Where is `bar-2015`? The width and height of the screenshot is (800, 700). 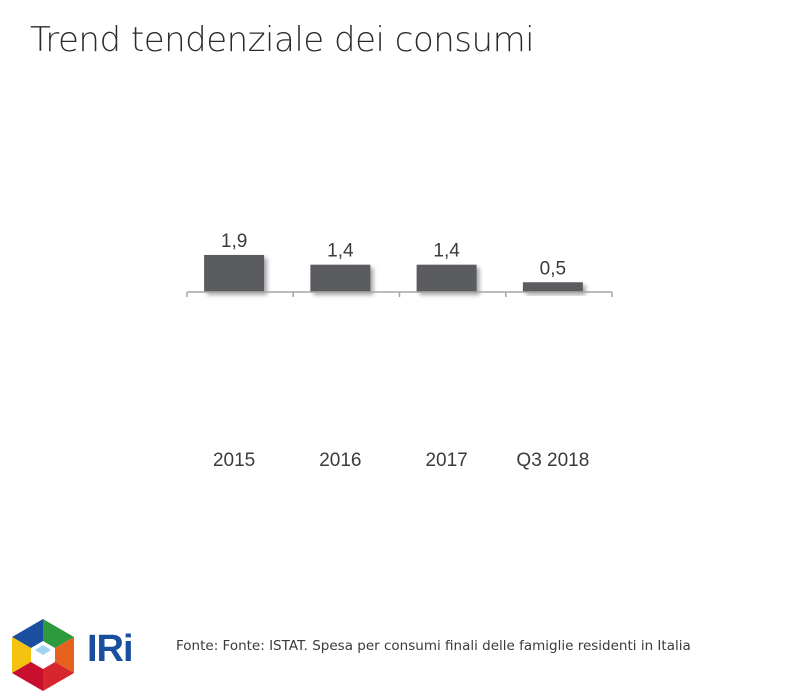
bar-2015 is located at coordinates (234, 273).